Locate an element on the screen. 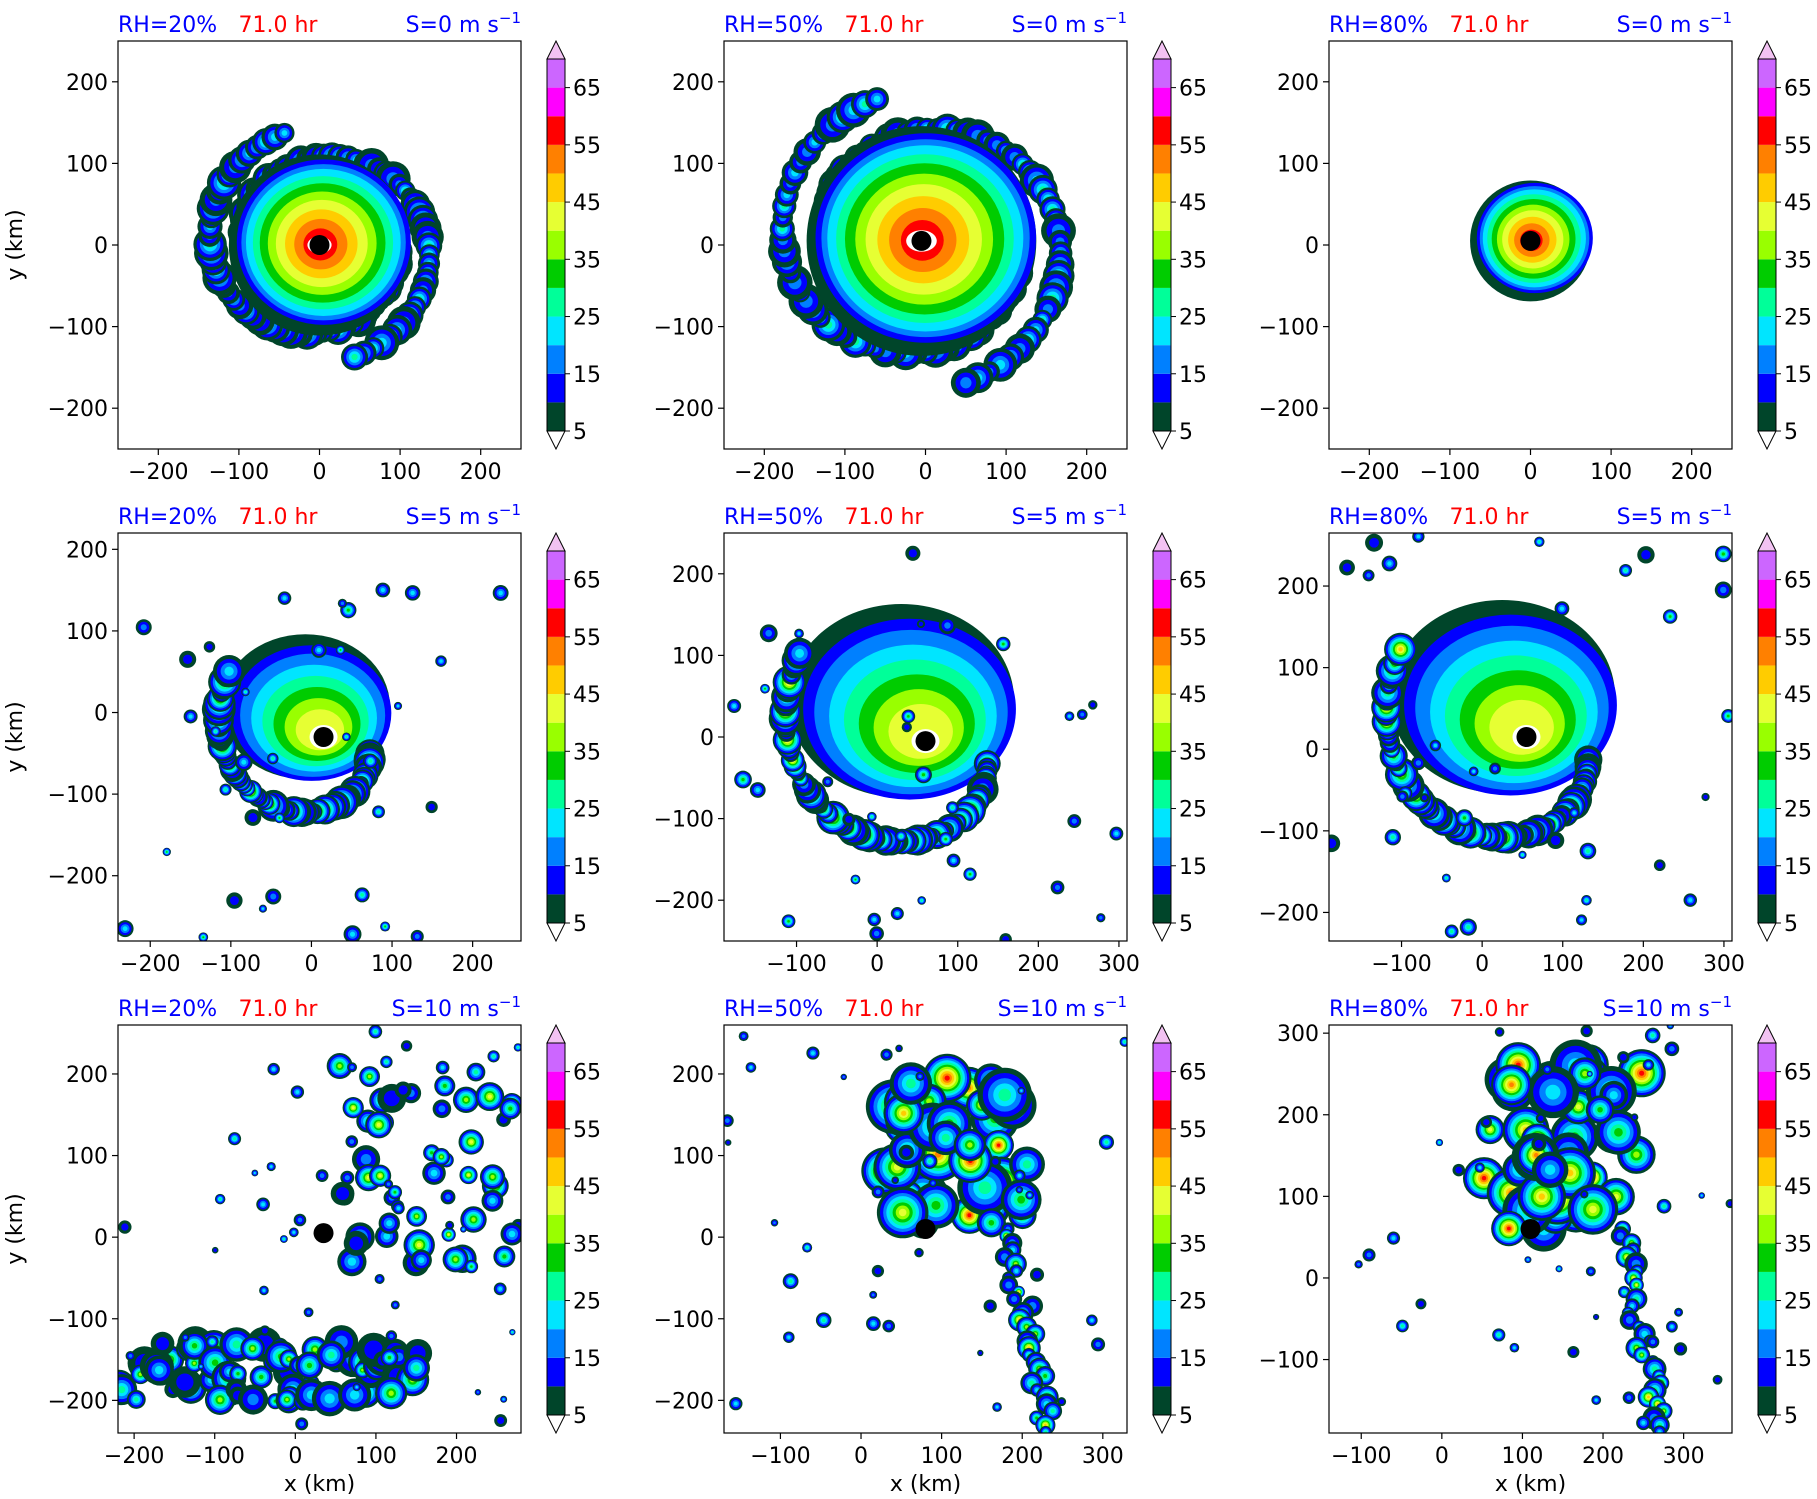 Image resolution: width=1817 pixels, height=1499 pixels. title-rh: RH=80% is located at coordinates (1378, 25).